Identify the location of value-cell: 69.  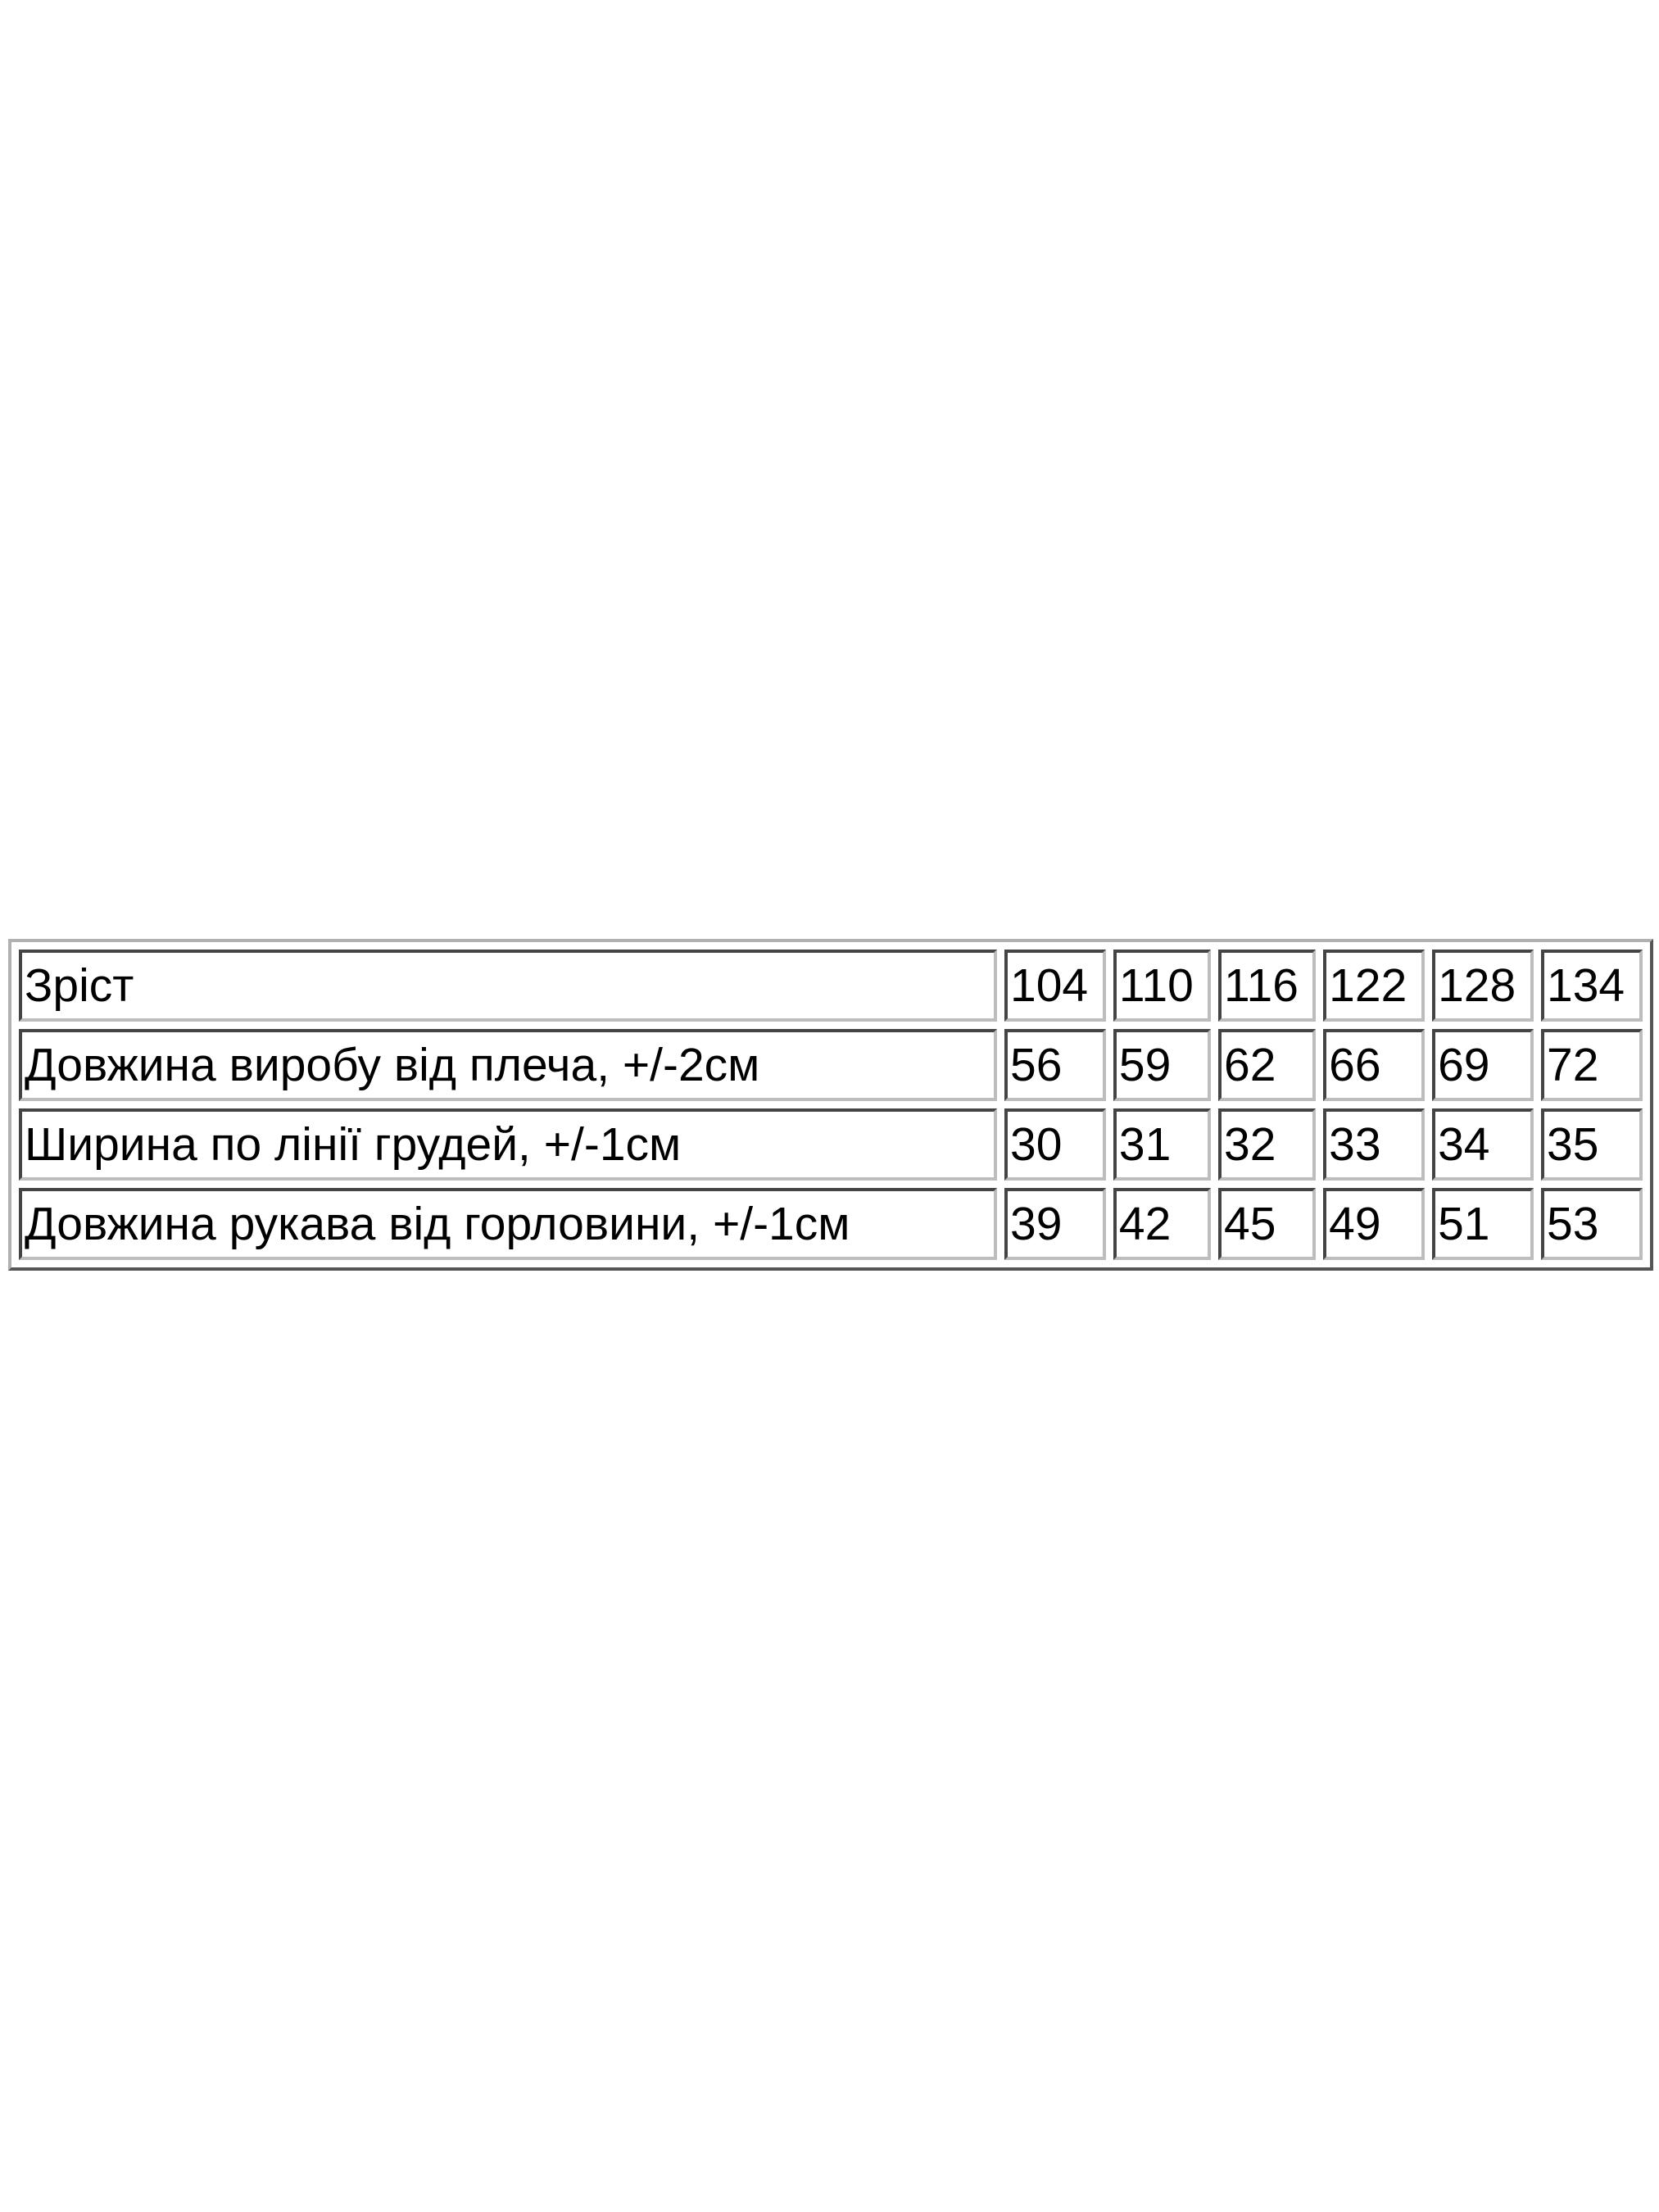
(1483, 1065).